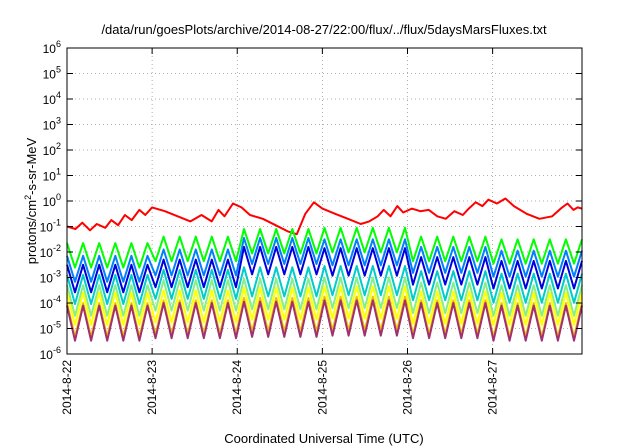 The height and width of the screenshot is (448, 640). What do you see at coordinates (31, 232) in the screenshot?
I see `y-axis-label-main: protons/cm` at bounding box center [31, 232].